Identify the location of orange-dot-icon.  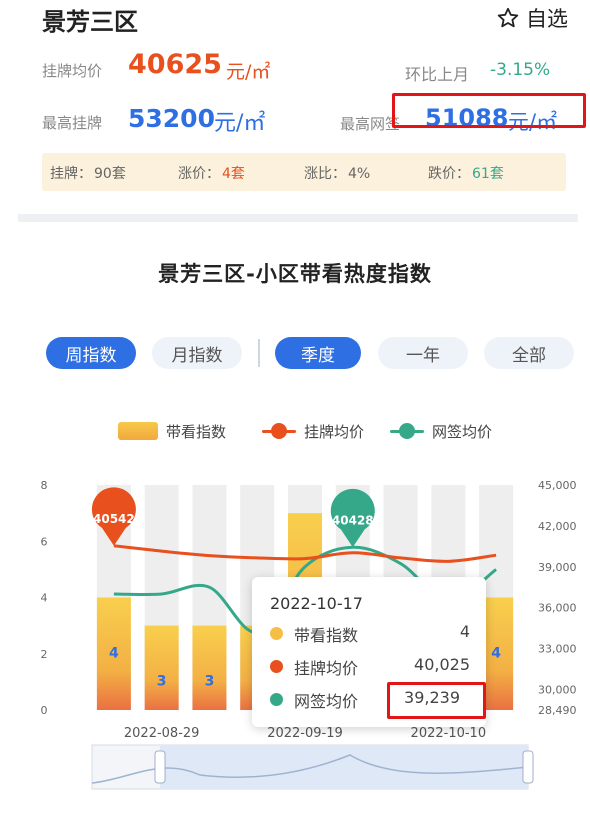
(276, 666).